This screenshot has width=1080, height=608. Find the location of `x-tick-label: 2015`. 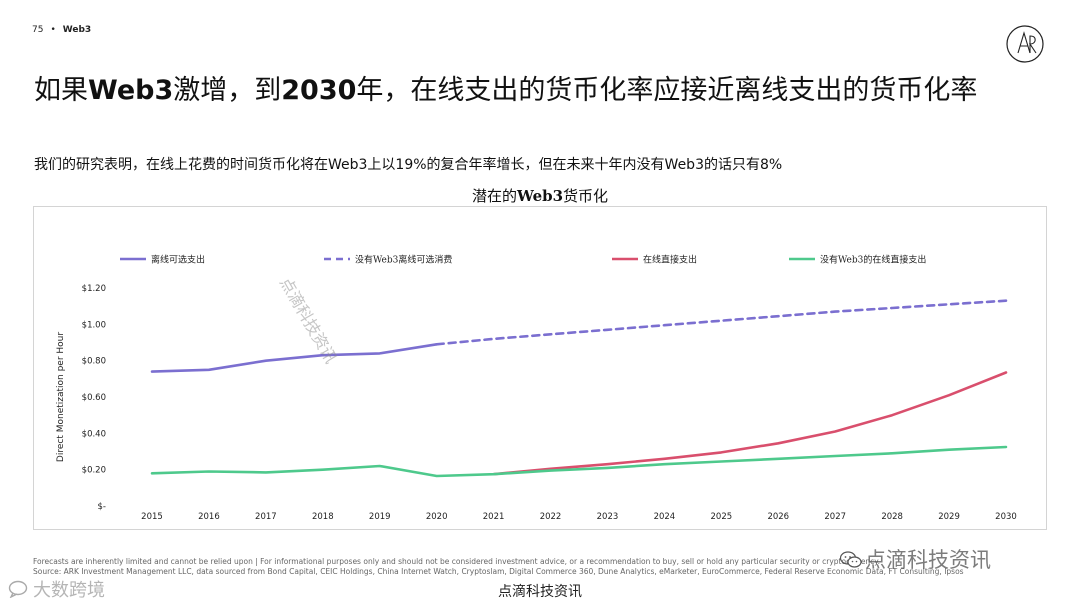

x-tick-label: 2015 is located at coordinates (152, 517).